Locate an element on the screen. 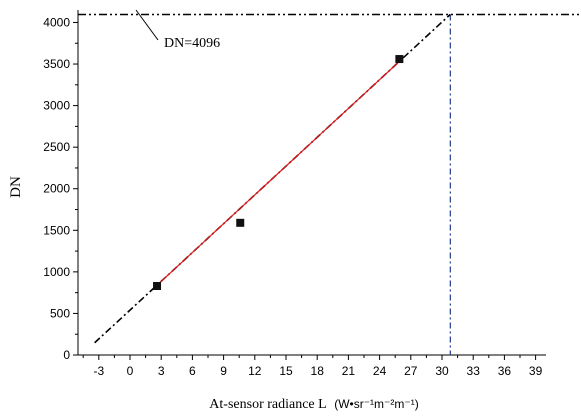 The height and width of the screenshot is (416, 581). y-tick-label: 2000 is located at coordinates (56, 189).